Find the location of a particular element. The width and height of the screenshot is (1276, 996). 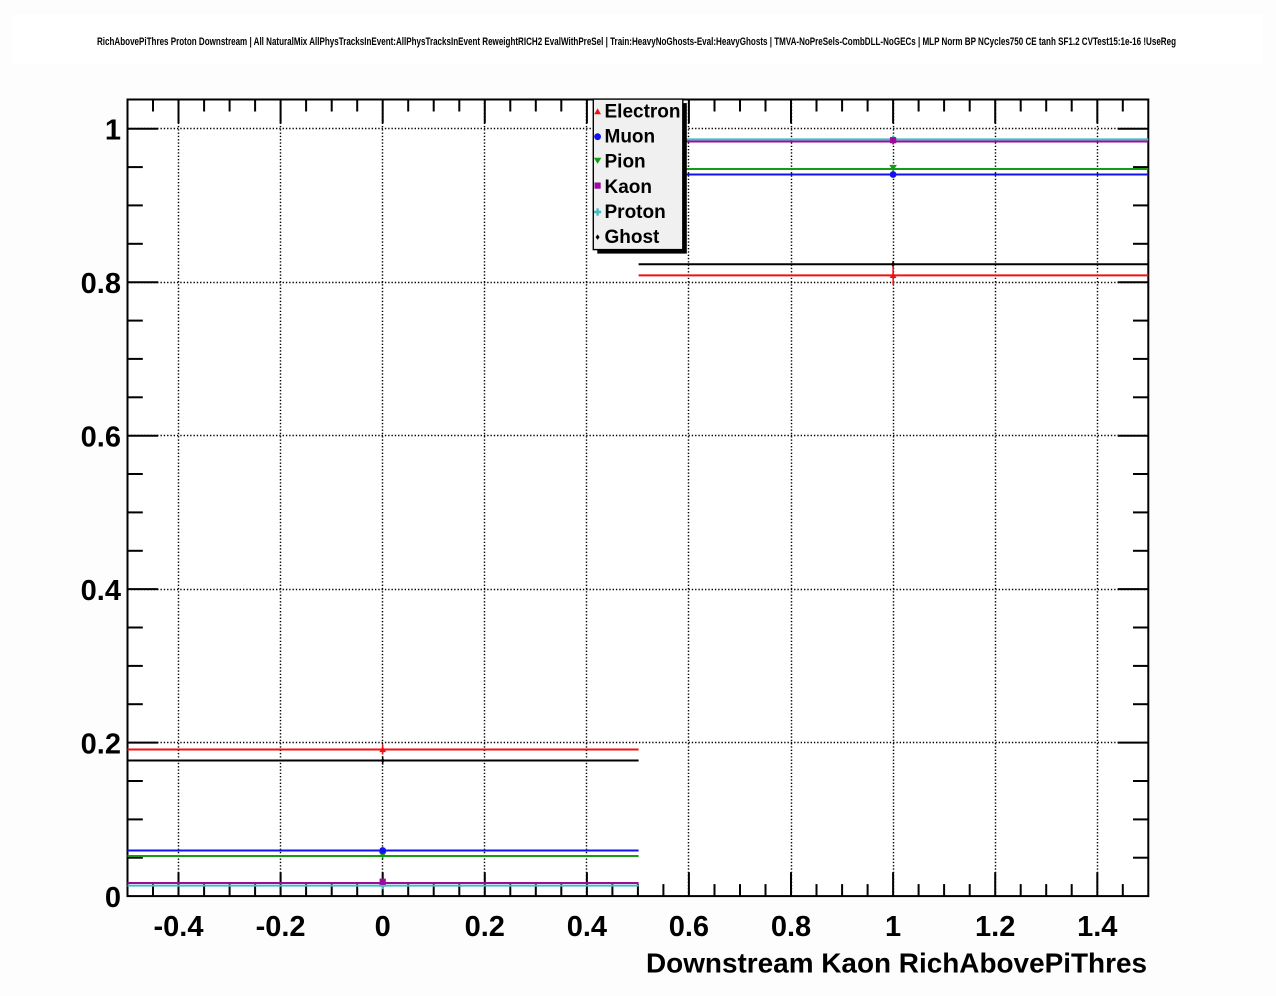

svg-text: Pion is located at coordinates (625, 162).